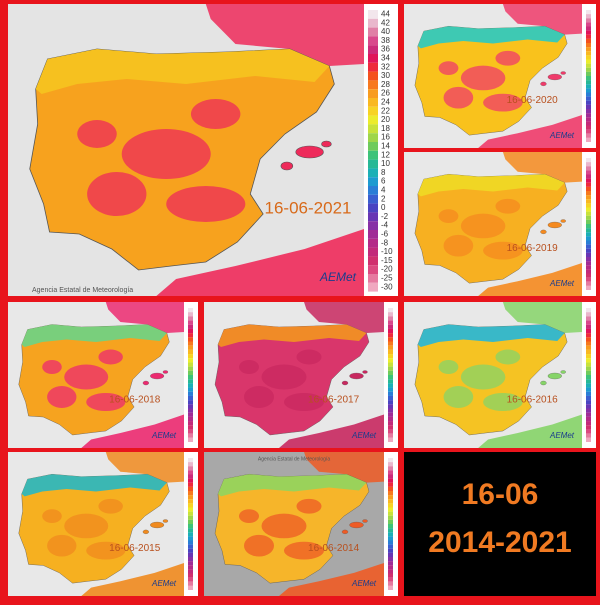  I want to click on summary-line: 2014-2021, so click(499, 542).